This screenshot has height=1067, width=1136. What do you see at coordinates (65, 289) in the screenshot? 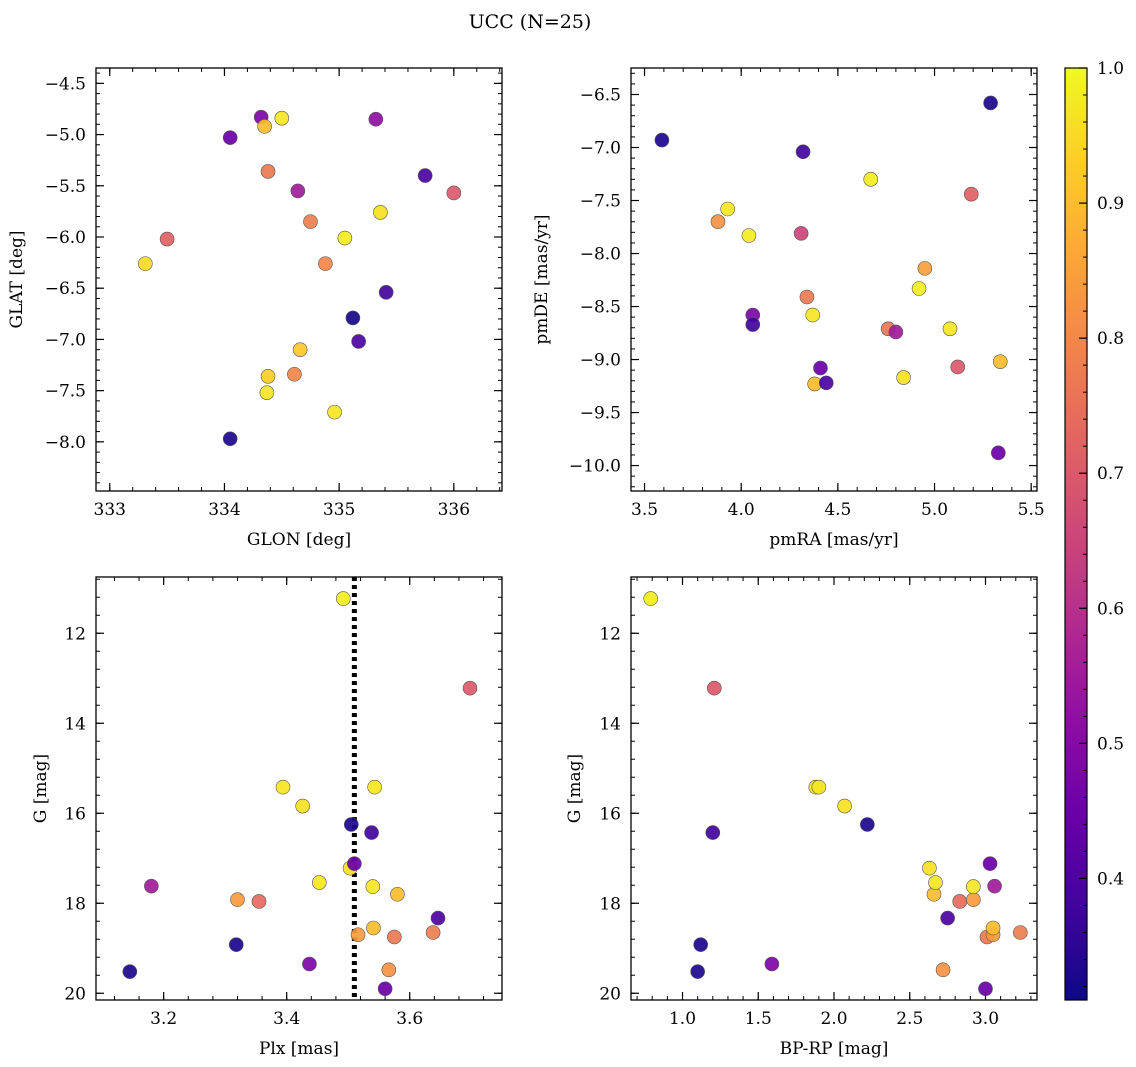
I see `y-tick-label: −6.5` at bounding box center [65, 289].